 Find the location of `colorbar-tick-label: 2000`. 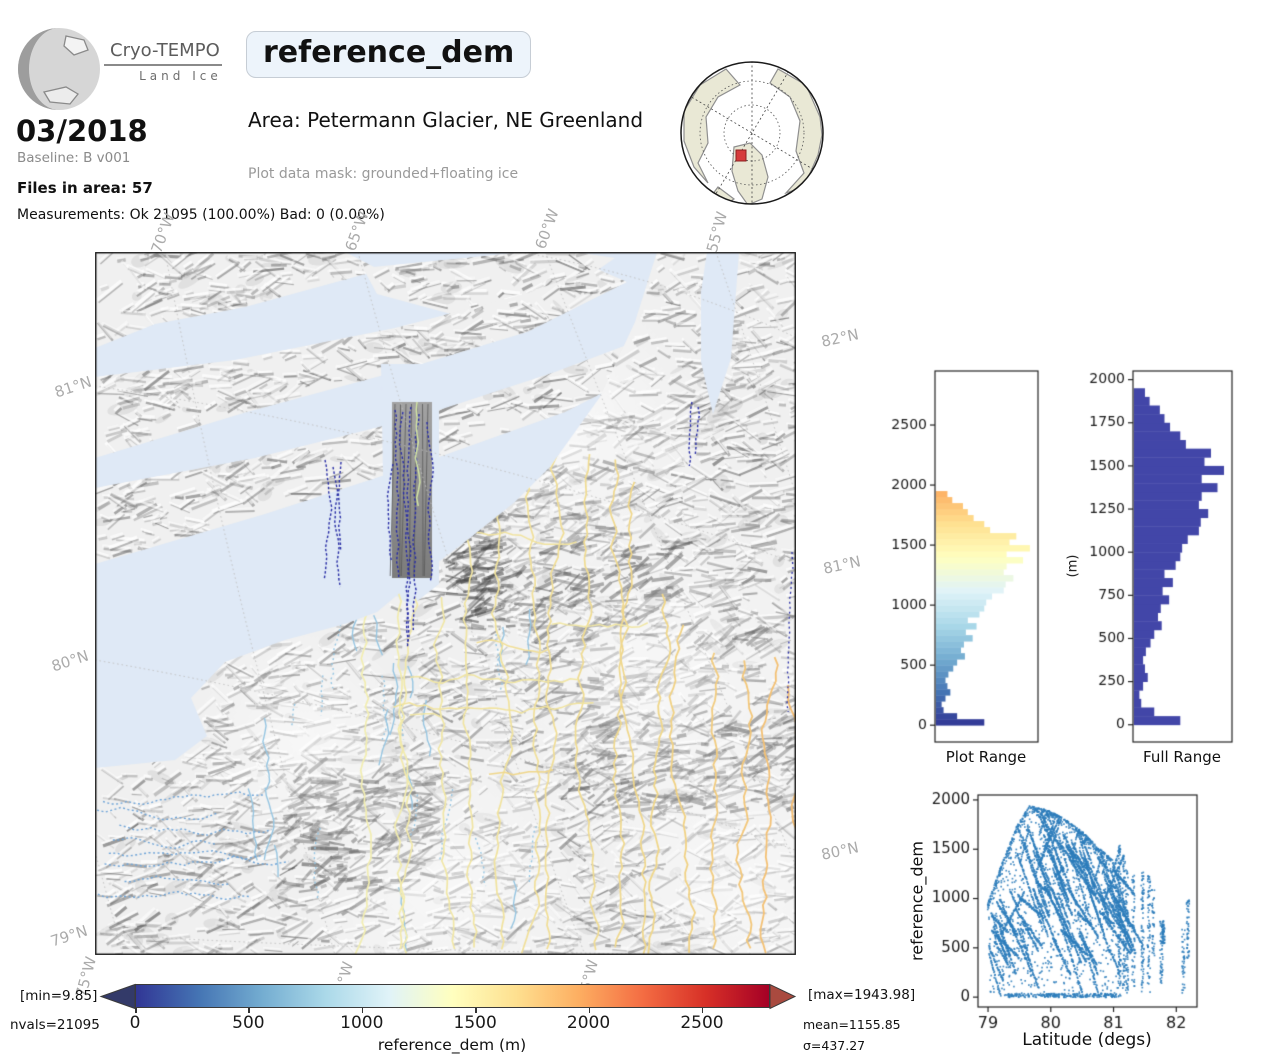

colorbar-tick-label: 2000 is located at coordinates (588, 1023).